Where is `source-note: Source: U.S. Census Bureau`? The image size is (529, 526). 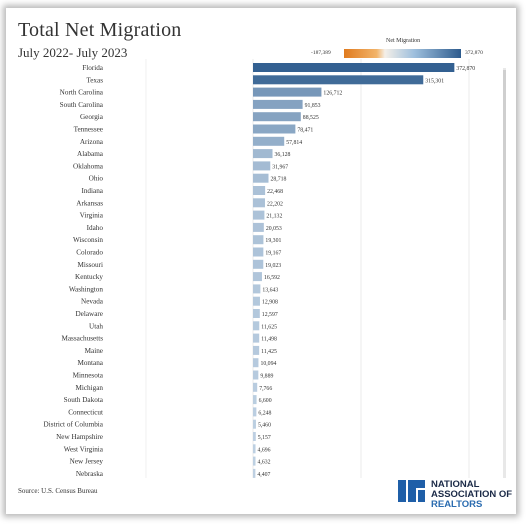
source-note: Source: U.S. Census Bureau is located at coordinates (58, 491).